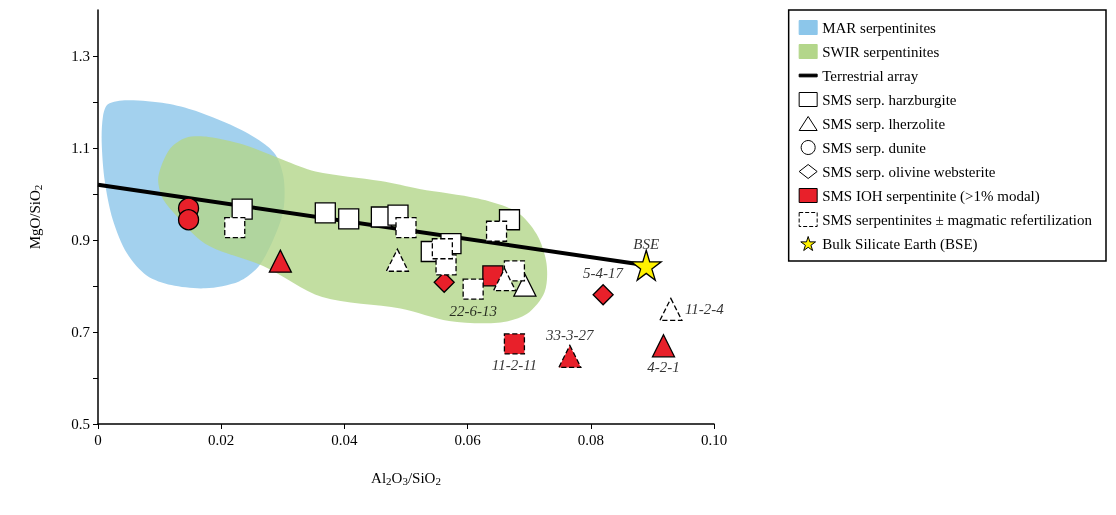  Describe the element at coordinates (80, 148) in the screenshot. I see `y-tick-label: 1.1` at that location.